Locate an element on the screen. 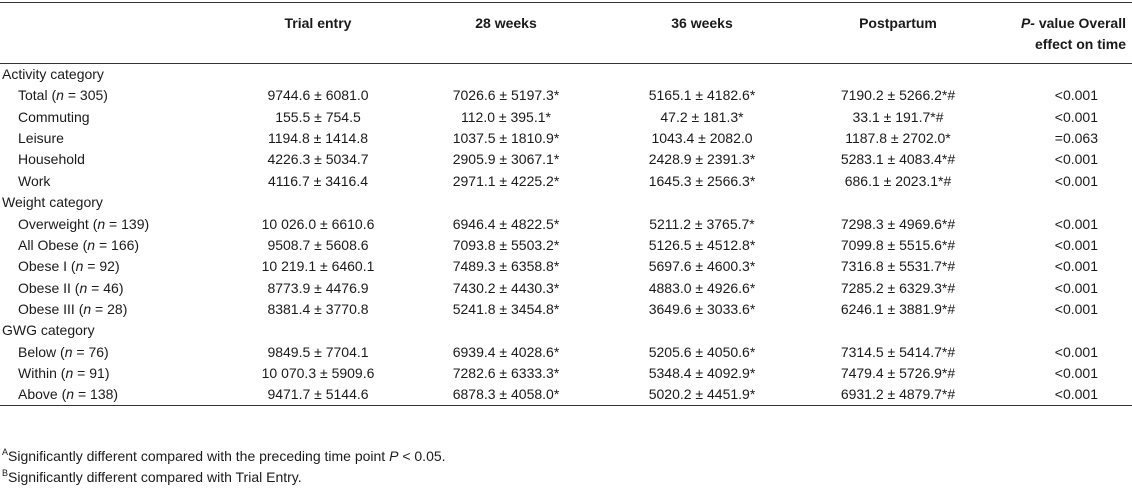 This screenshot has height=490, width=1132. value-cell: 1037.5 ± 1810.9* is located at coordinates (506, 137).